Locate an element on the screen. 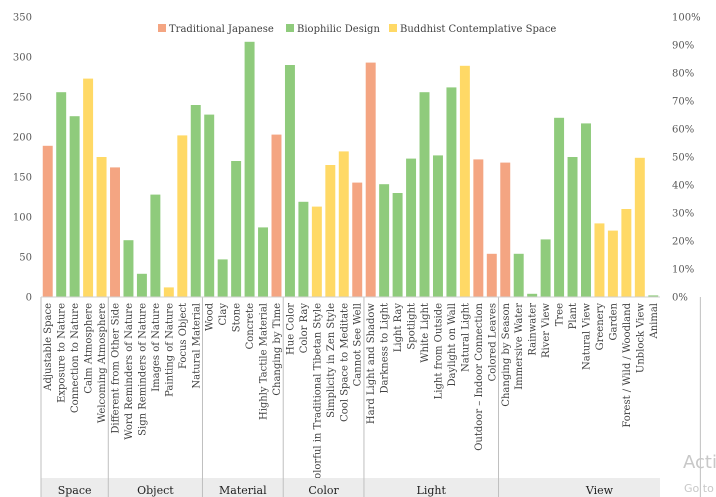 Image resolution: width=716 pixels, height=497 pixels. activate-windows-hint: Go to is located at coordinates (699, 488).